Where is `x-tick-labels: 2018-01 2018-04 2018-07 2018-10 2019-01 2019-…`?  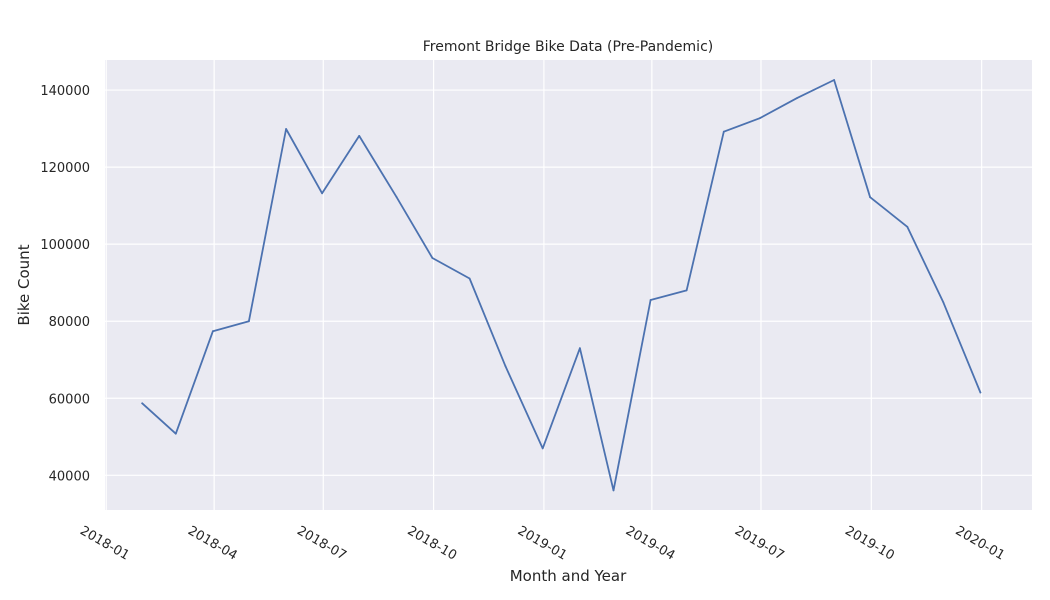
x-tick-labels: 2018-01 2018-04 2018-07 2018-10 2019-01 2019-… is located at coordinates (542, 543).